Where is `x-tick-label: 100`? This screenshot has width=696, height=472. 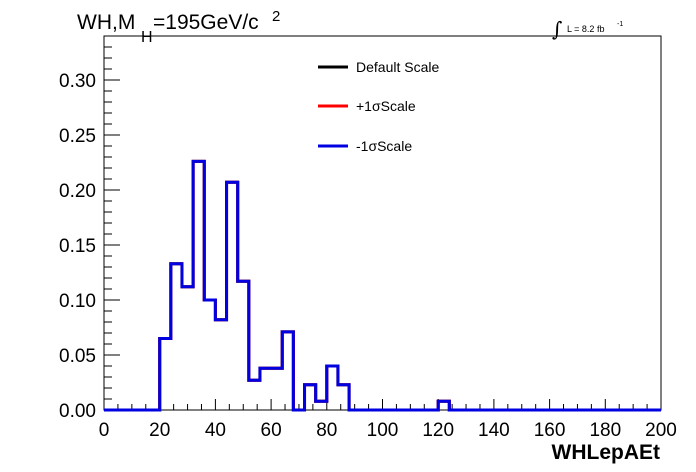
x-tick-label: 100 is located at coordinates (383, 430).